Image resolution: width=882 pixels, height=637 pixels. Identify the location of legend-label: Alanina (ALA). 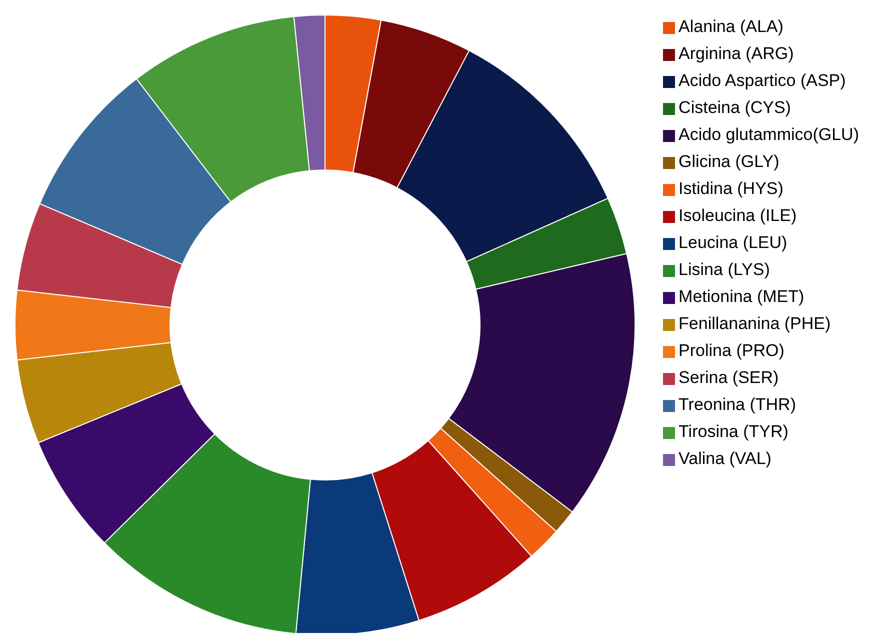
(731, 26).